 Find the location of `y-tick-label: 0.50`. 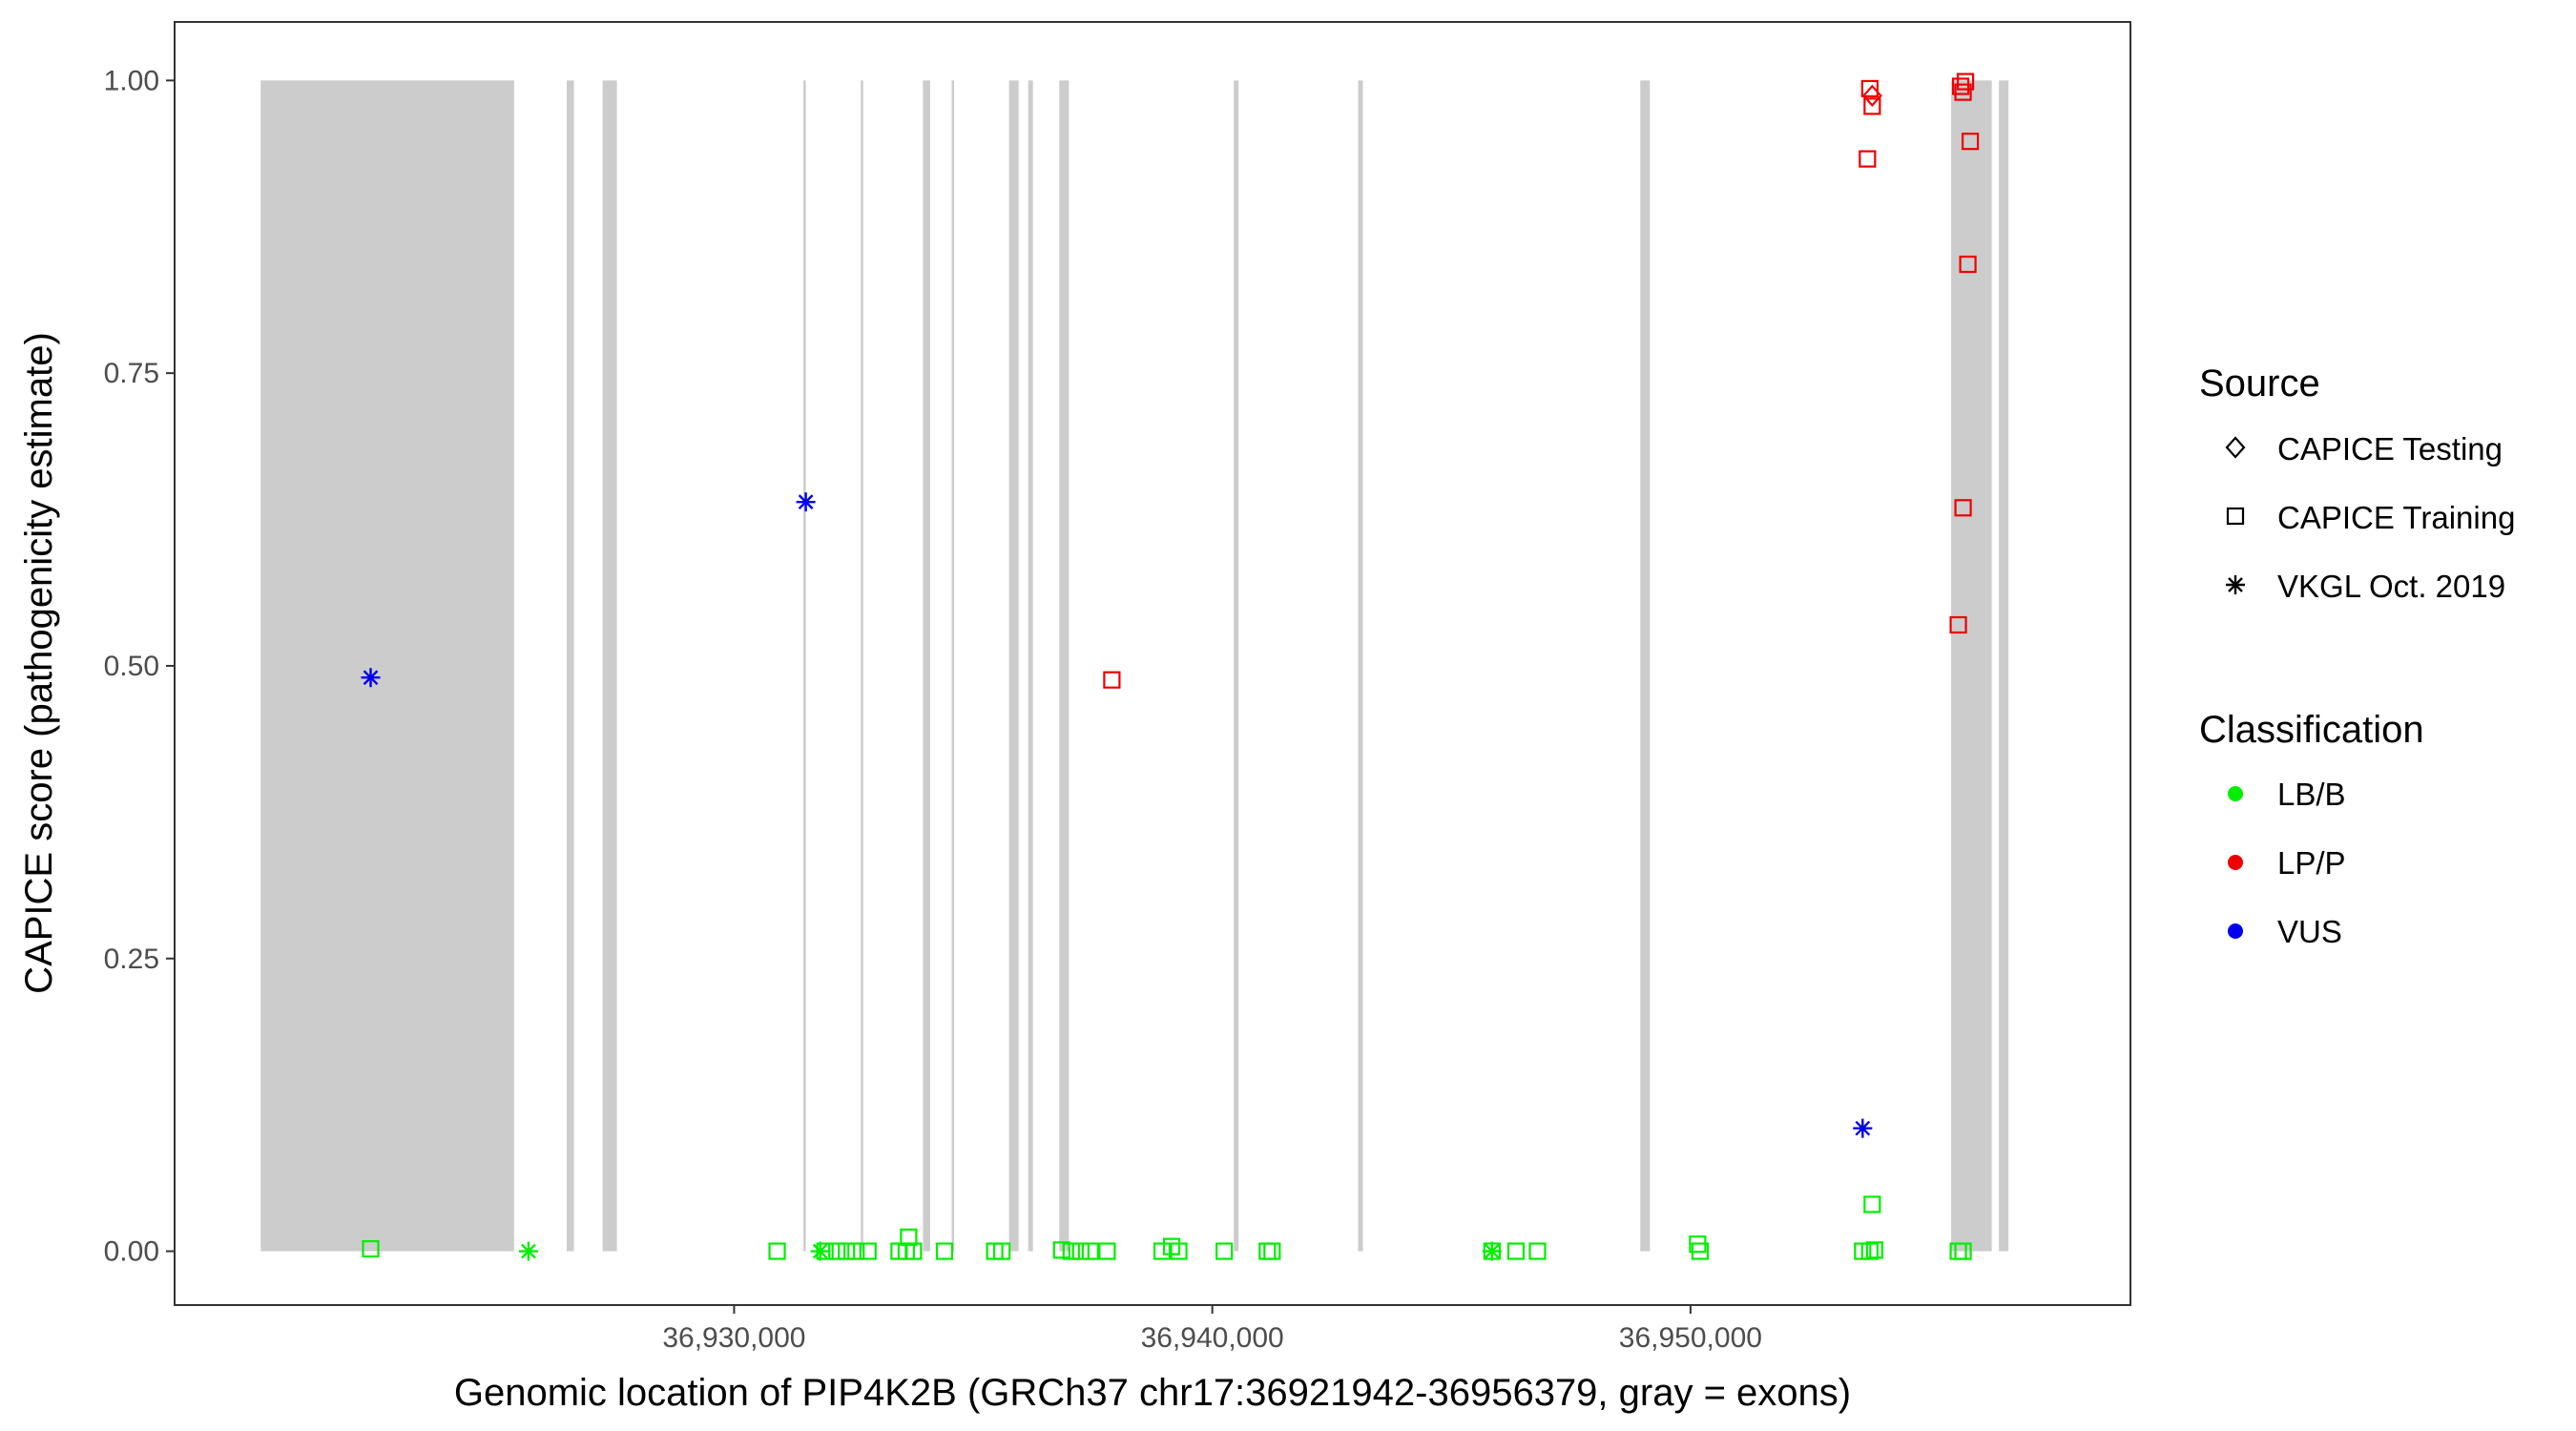

y-tick-label: 0.50 is located at coordinates (131, 667).